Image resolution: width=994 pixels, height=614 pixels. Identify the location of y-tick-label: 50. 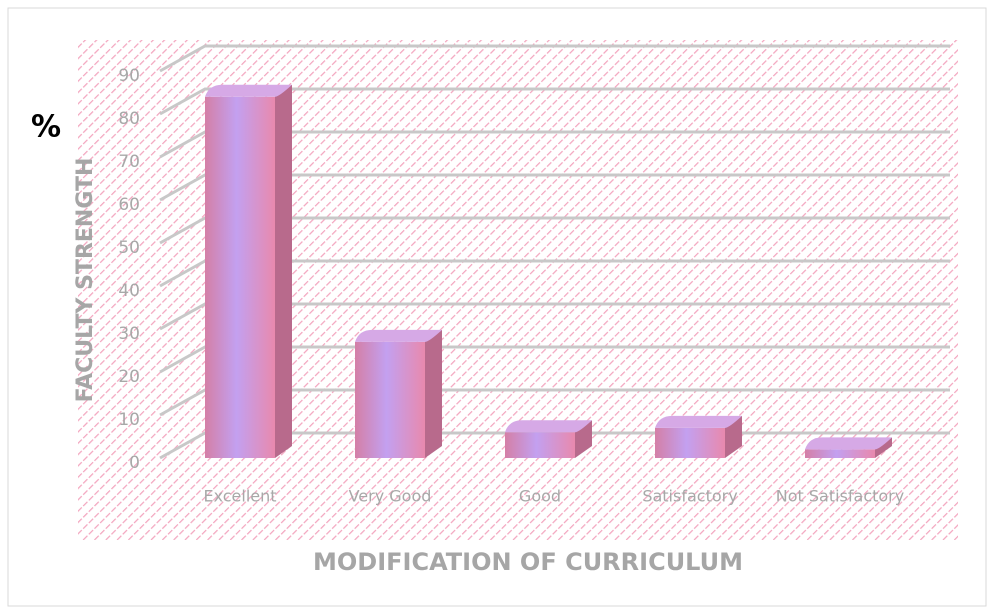
(129, 248).